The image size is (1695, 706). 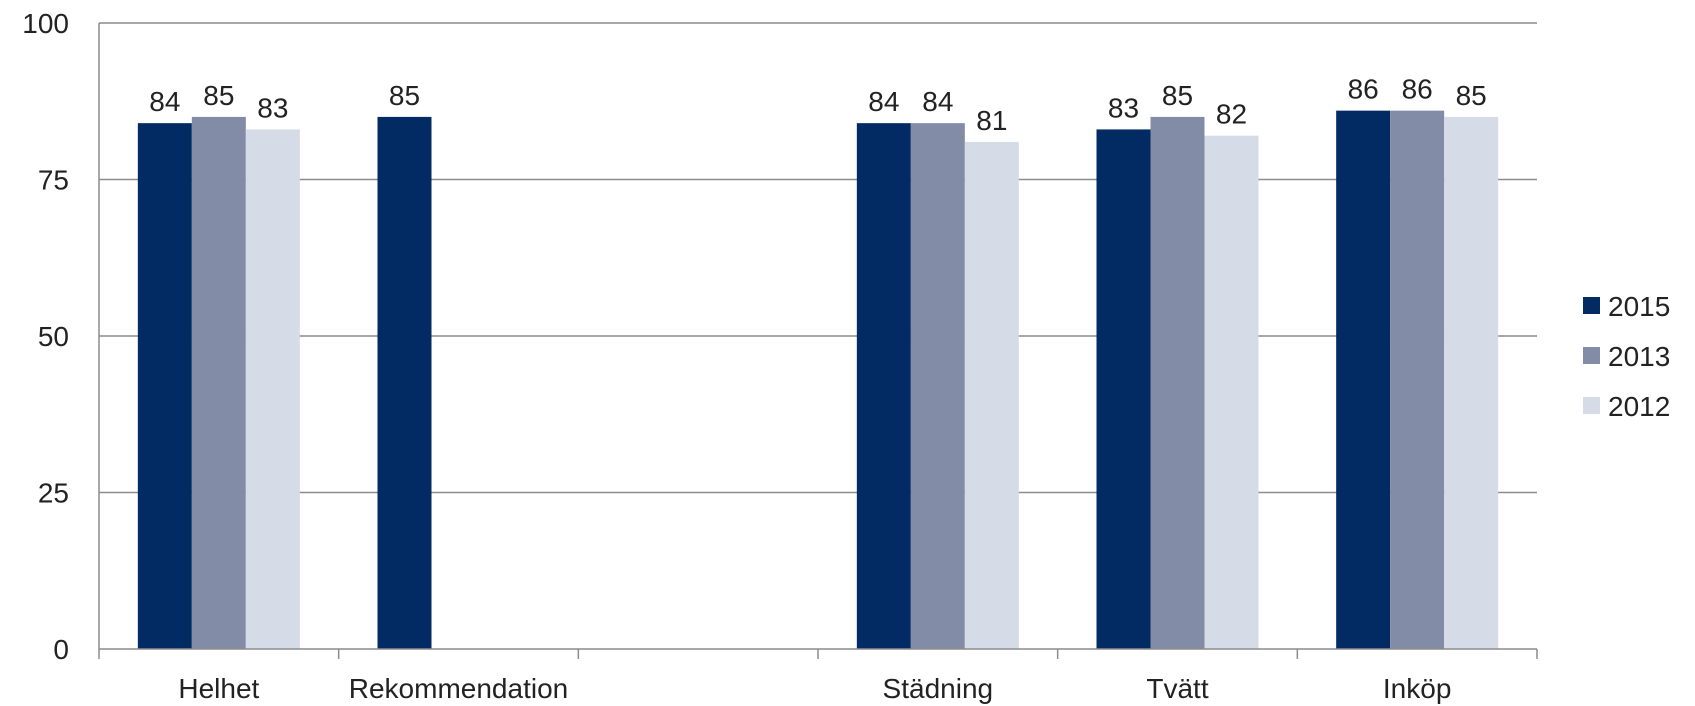 What do you see at coordinates (1231, 114) in the screenshot?
I see `data-label: 82` at bounding box center [1231, 114].